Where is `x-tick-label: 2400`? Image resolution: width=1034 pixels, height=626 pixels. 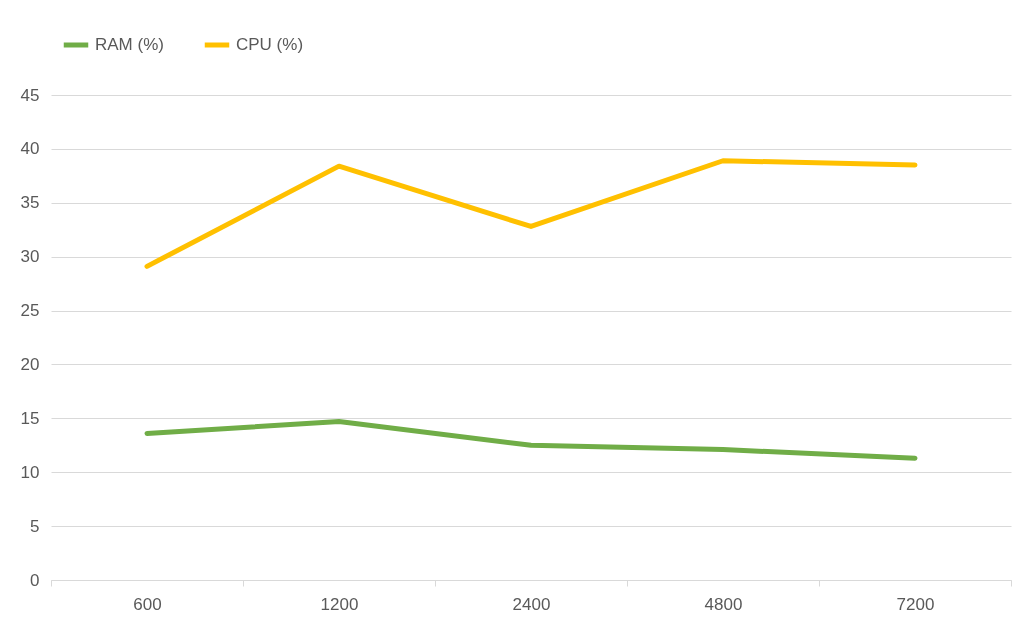 x-tick-label: 2400 is located at coordinates (531, 604).